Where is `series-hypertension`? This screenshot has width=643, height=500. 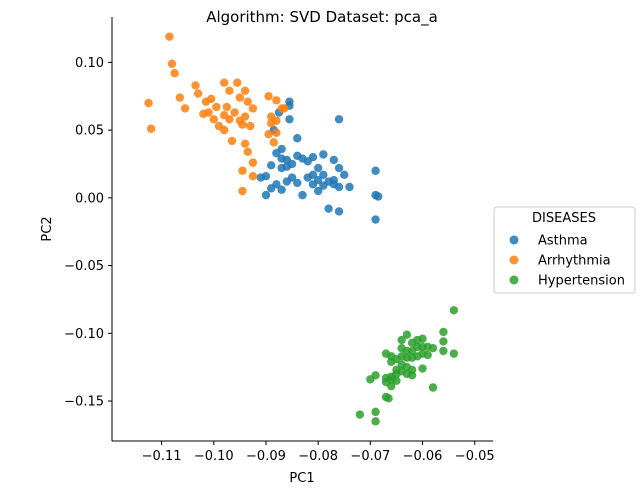 series-hypertension is located at coordinates (407, 366).